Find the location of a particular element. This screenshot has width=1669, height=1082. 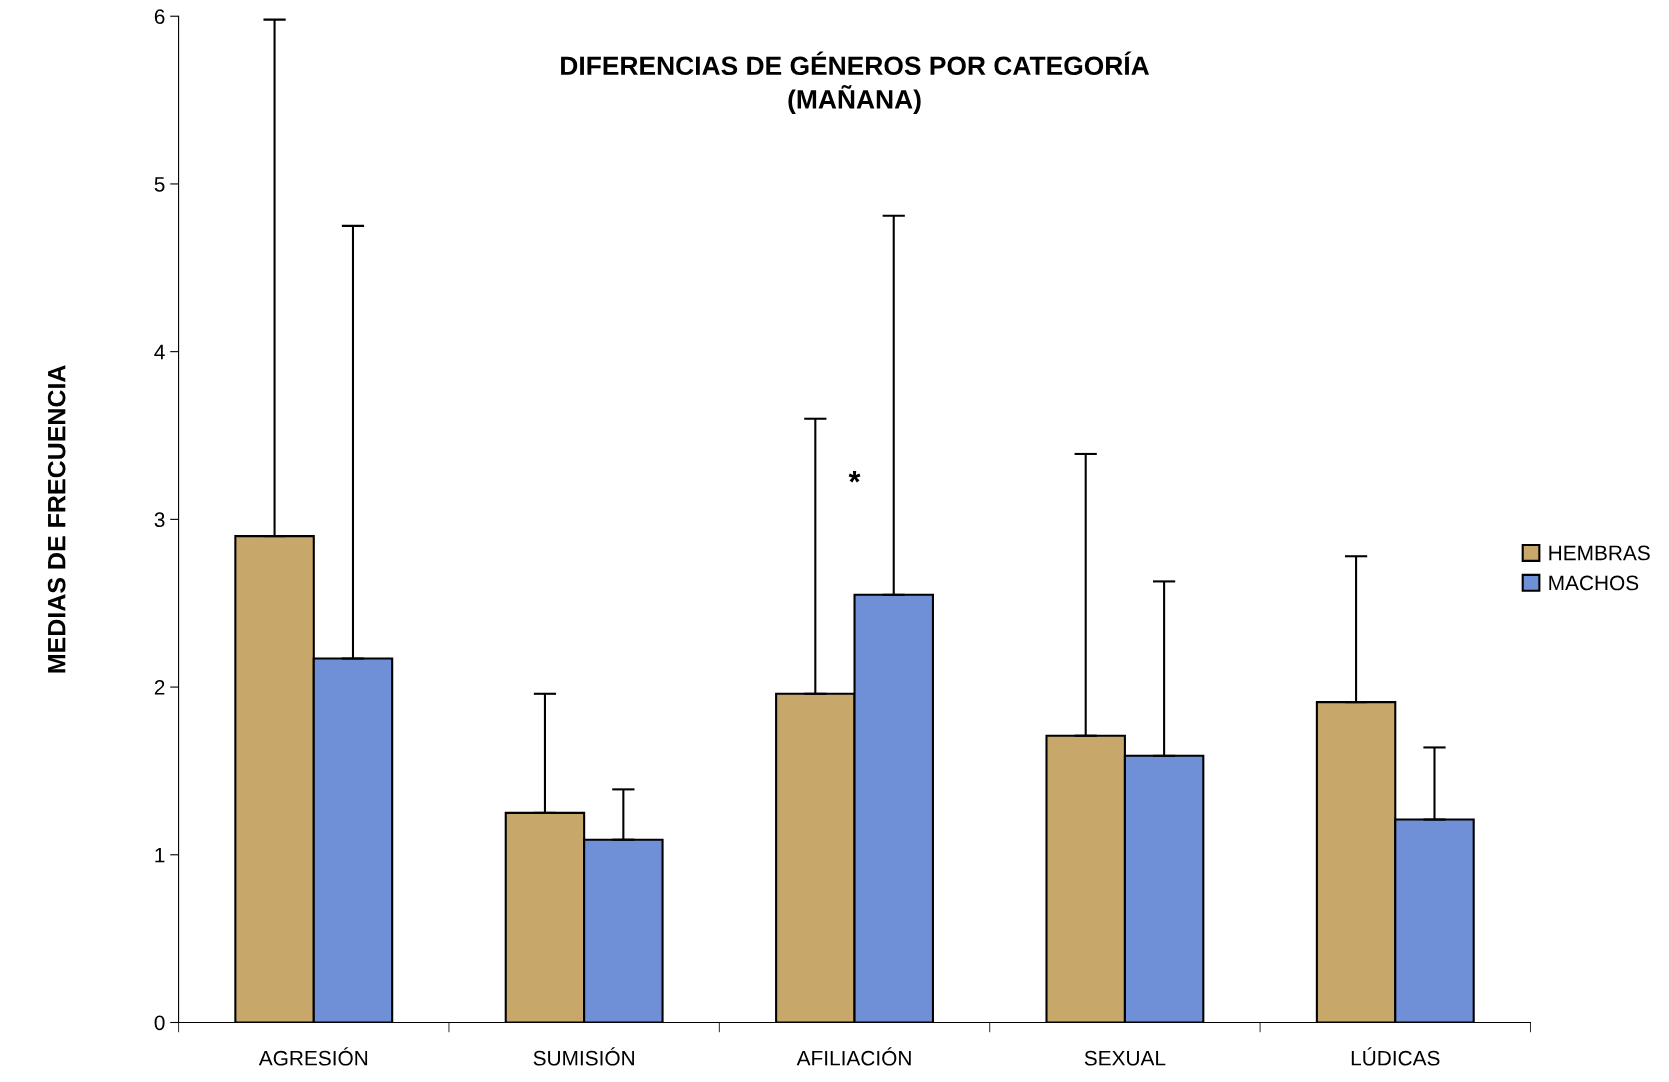

legend-label: HEMBRAS is located at coordinates (1599, 553).